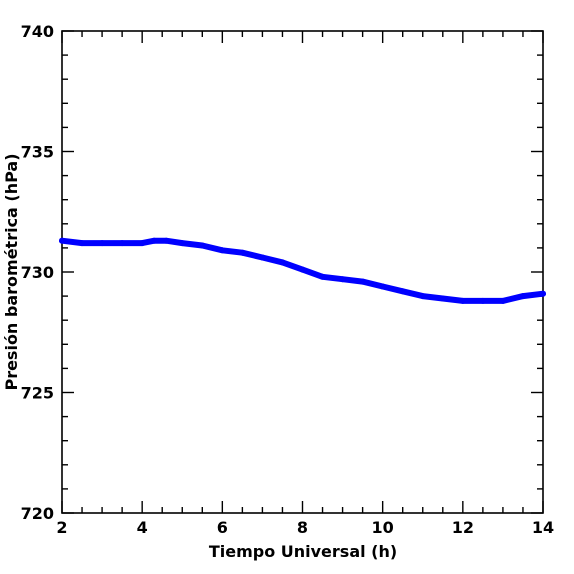  I want to click on x-tick-label: 14, so click(543, 527).